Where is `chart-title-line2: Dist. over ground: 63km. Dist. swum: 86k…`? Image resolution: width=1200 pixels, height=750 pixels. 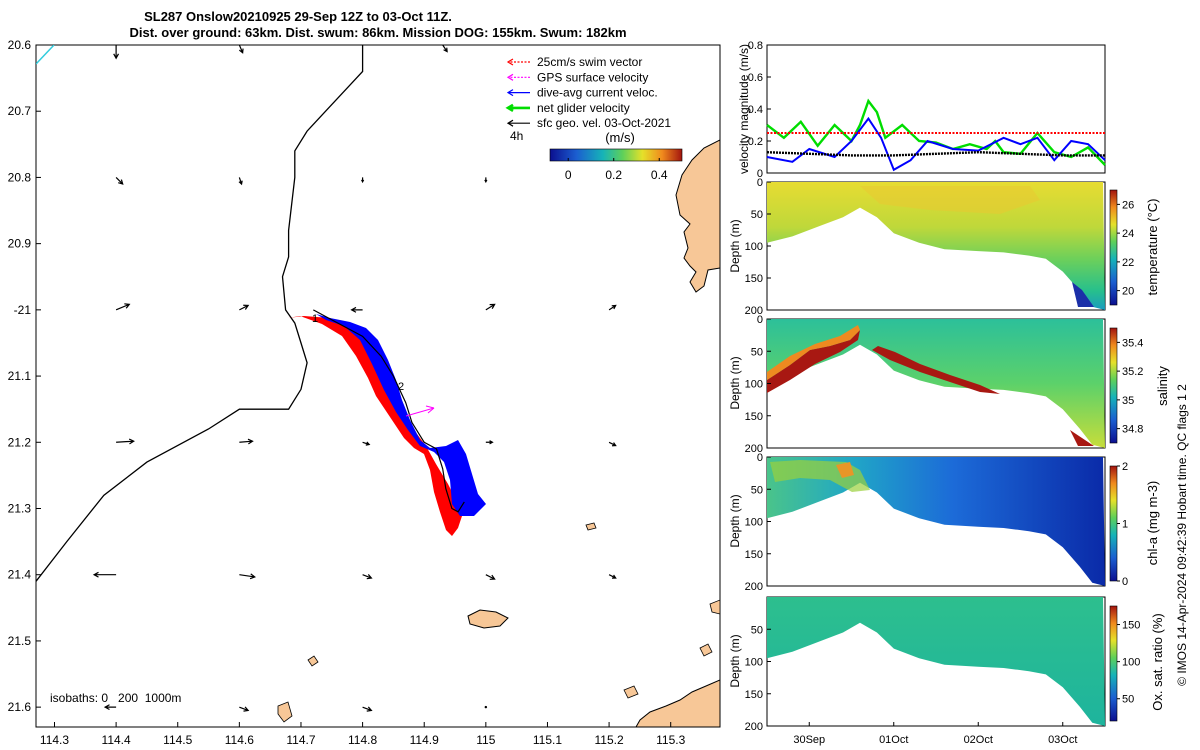
chart-title-line2: Dist. over ground: 63km. Dist. swum: 86k… is located at coordinates (377, 32).